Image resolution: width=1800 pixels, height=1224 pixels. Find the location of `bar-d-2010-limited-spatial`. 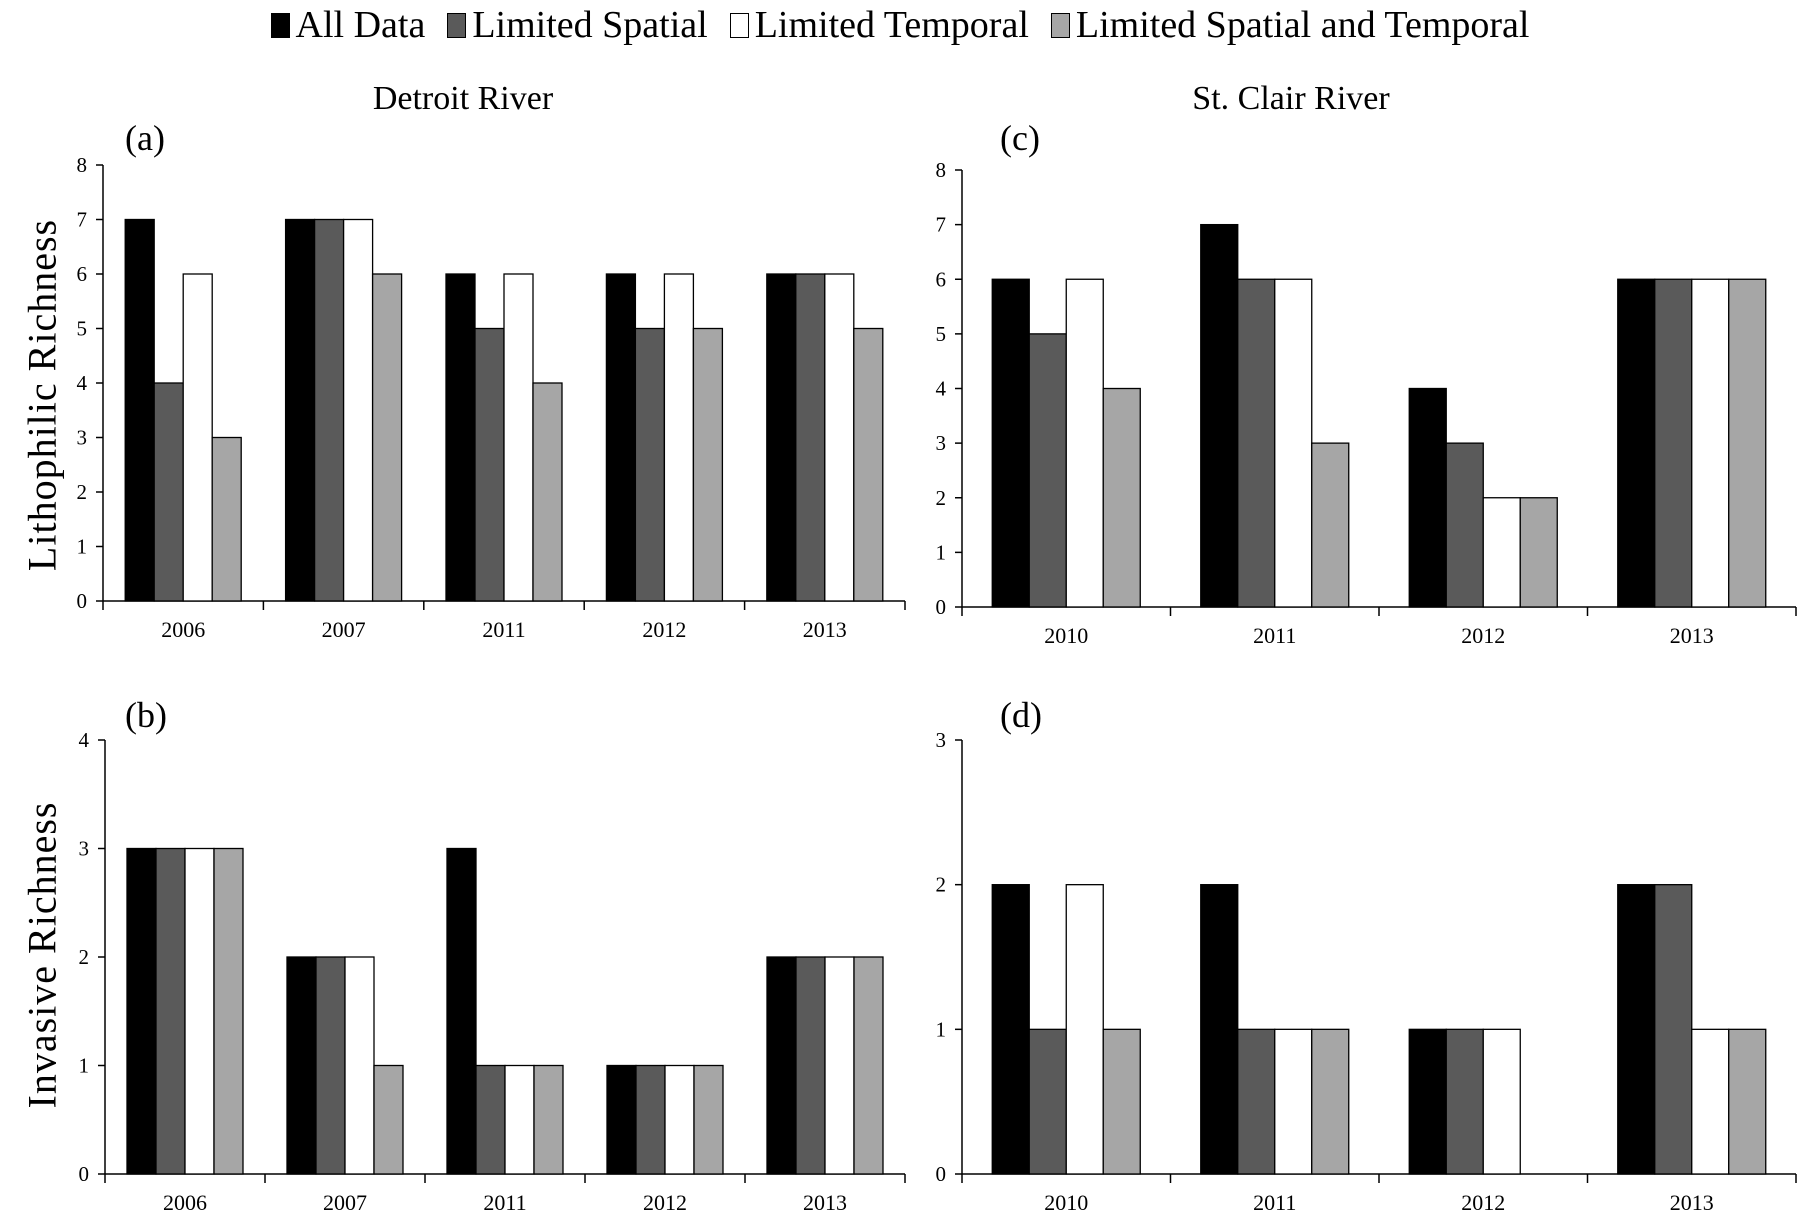

bar-d-2010-limited-spatial is located at coordinates (1047, 1101).